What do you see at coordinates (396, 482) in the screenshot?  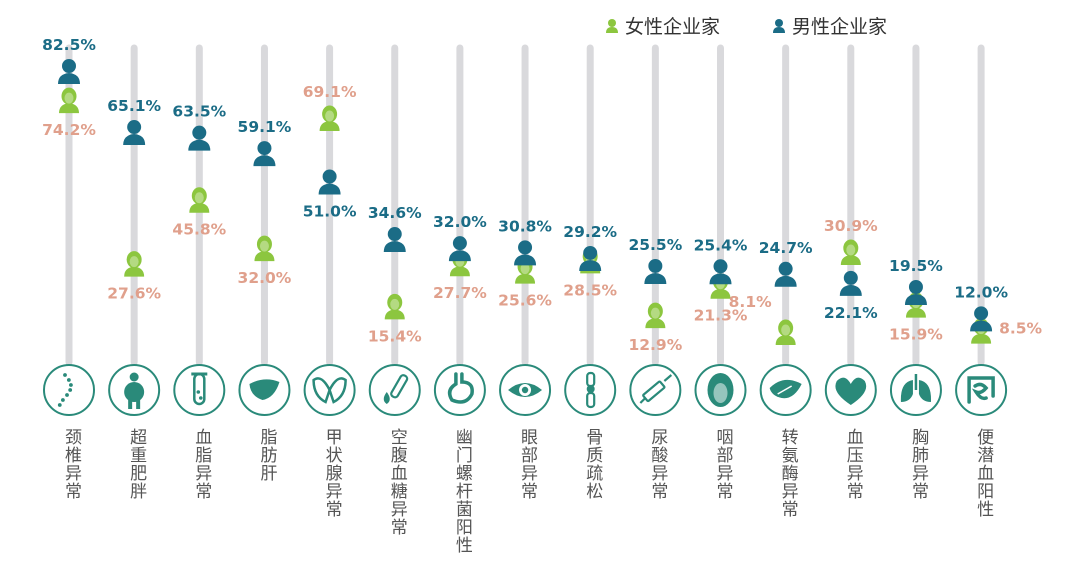 I see `category-label: 空腹血糖异常` at bounding box center [396, 482].